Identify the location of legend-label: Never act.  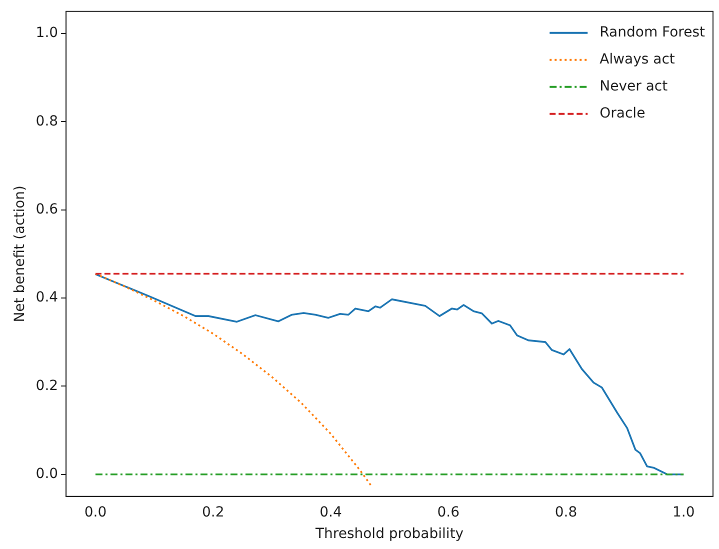
(634, 86).